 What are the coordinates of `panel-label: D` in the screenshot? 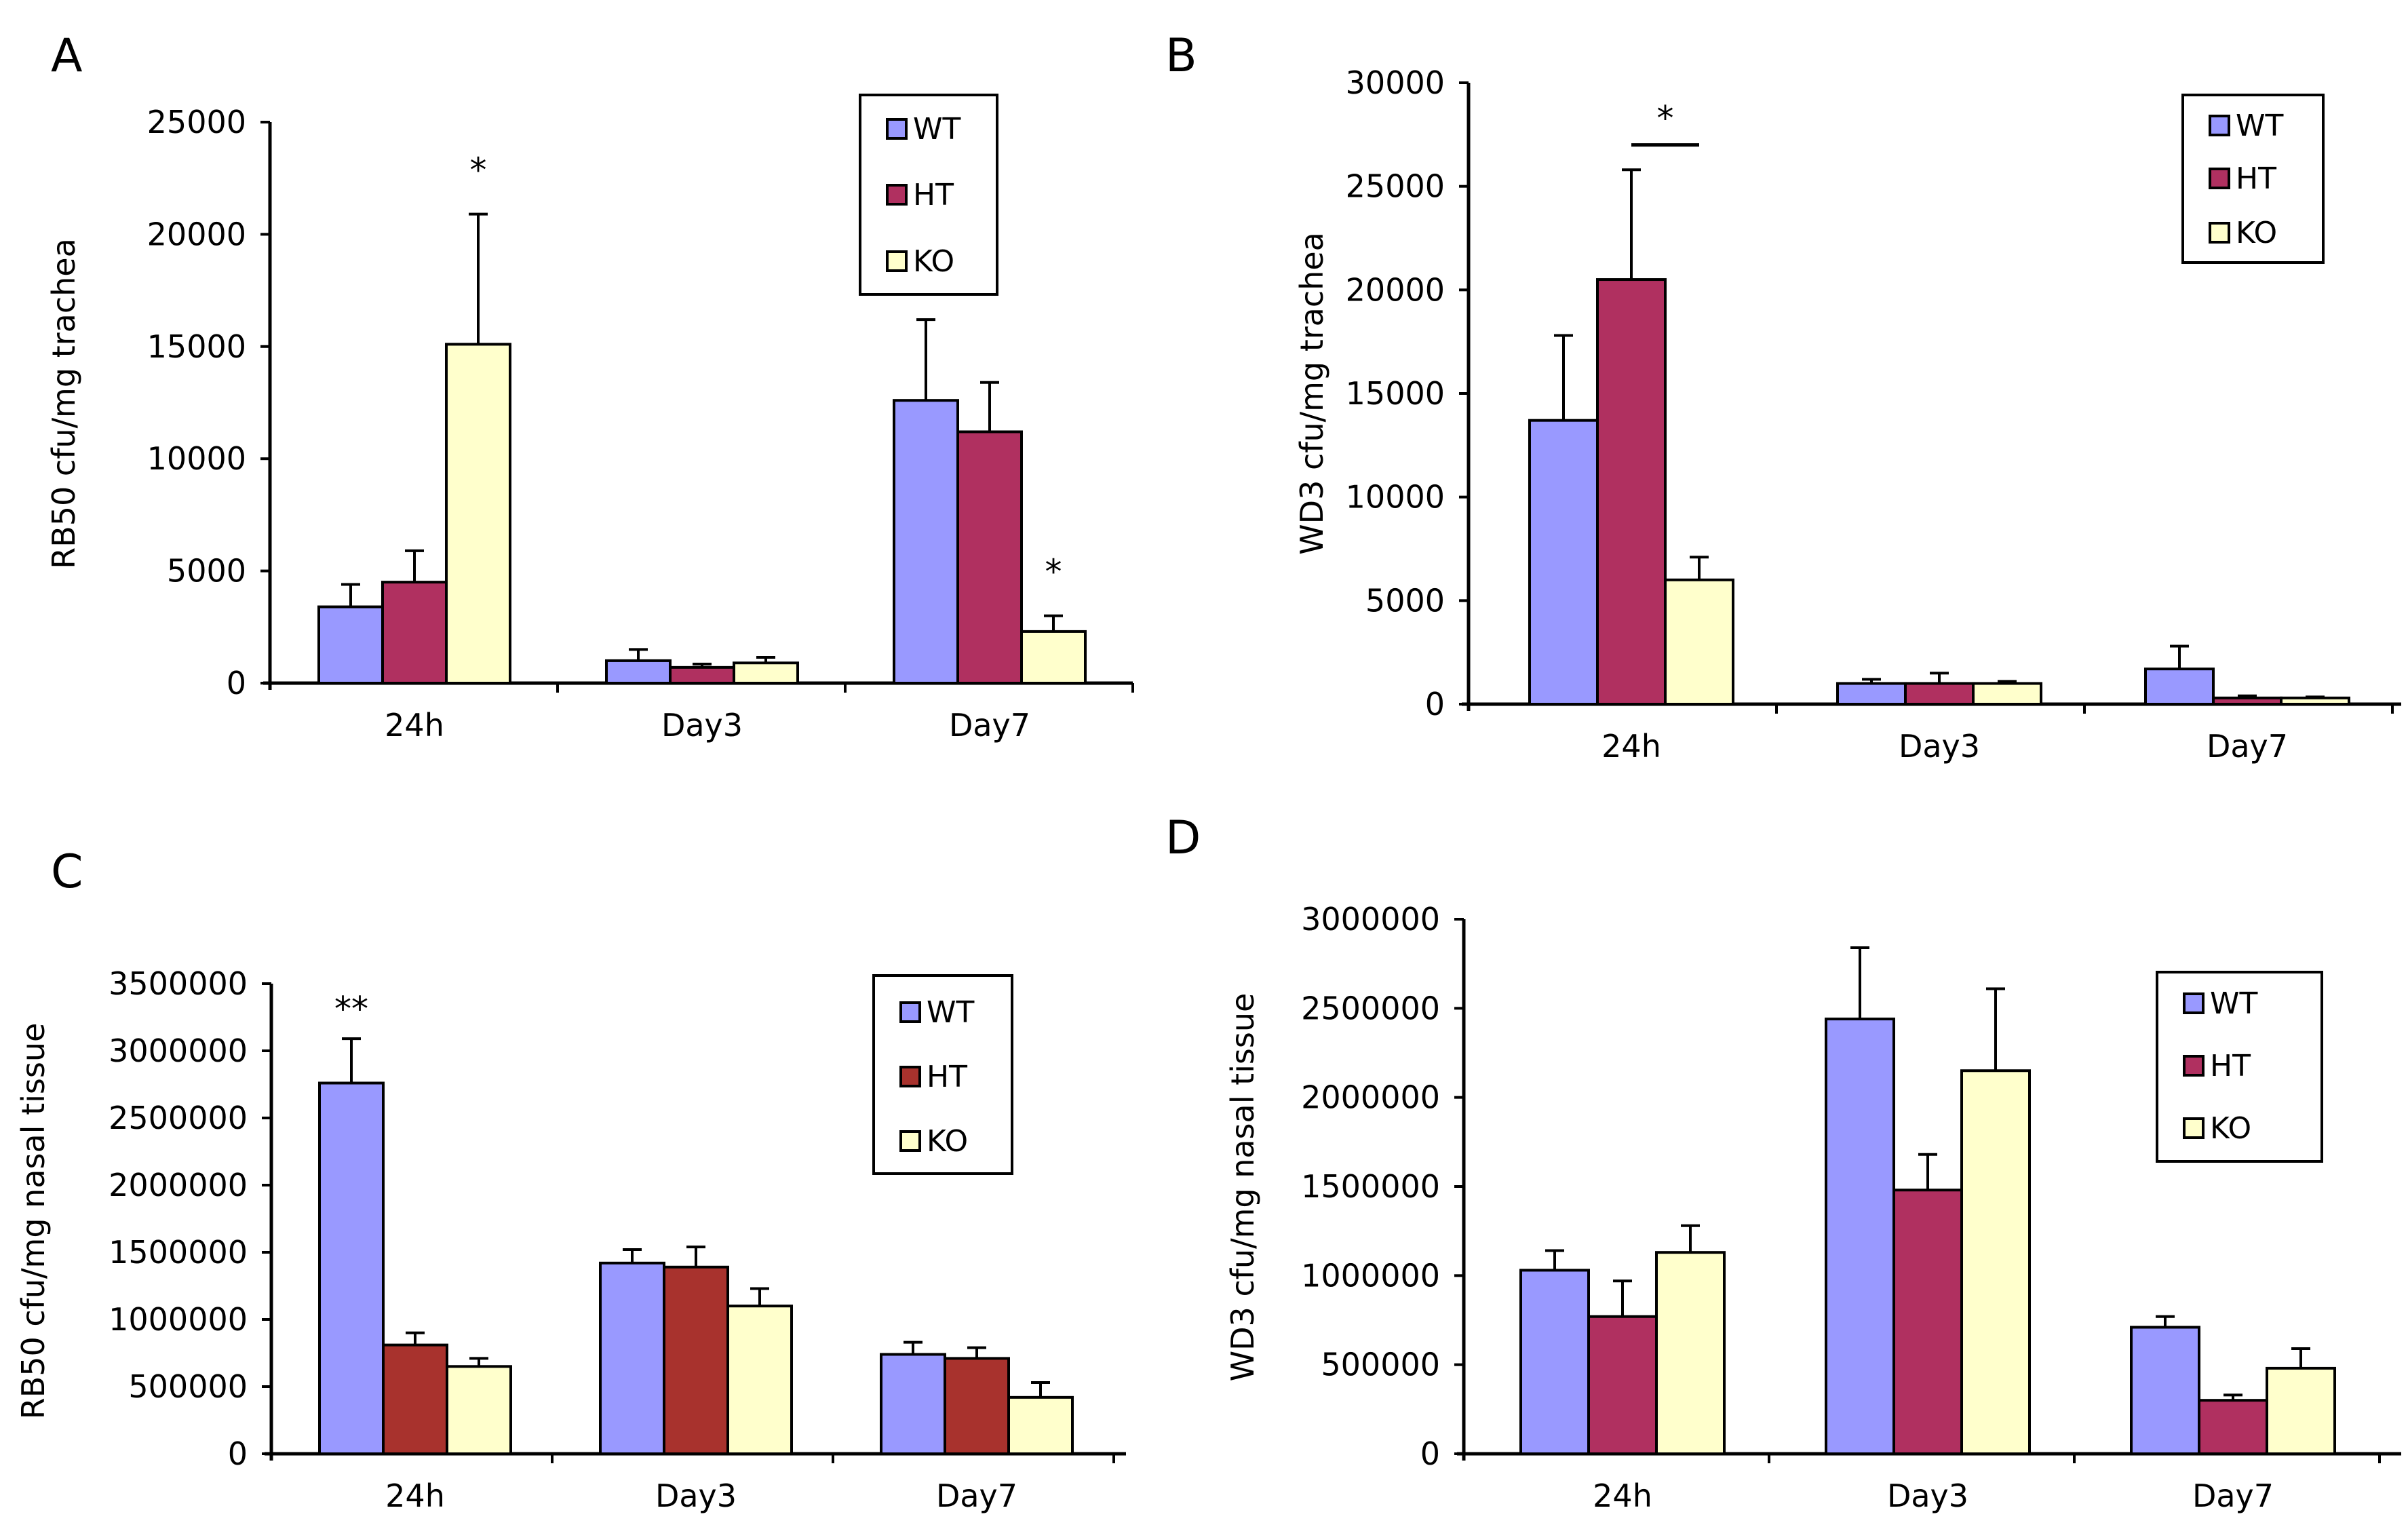 It's located at (1183, 838).